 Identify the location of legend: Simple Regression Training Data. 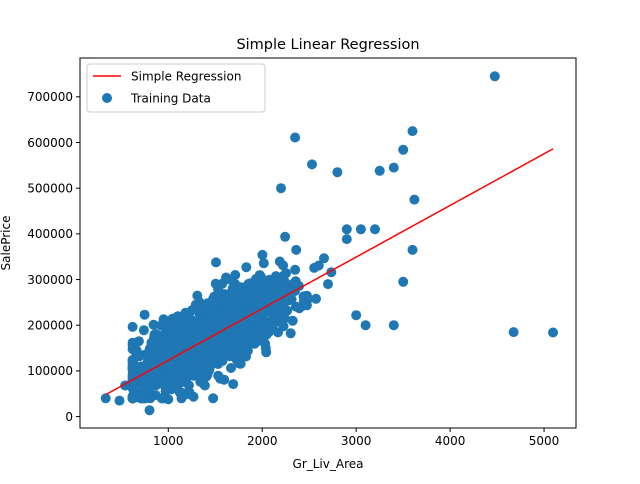
(176, 88).